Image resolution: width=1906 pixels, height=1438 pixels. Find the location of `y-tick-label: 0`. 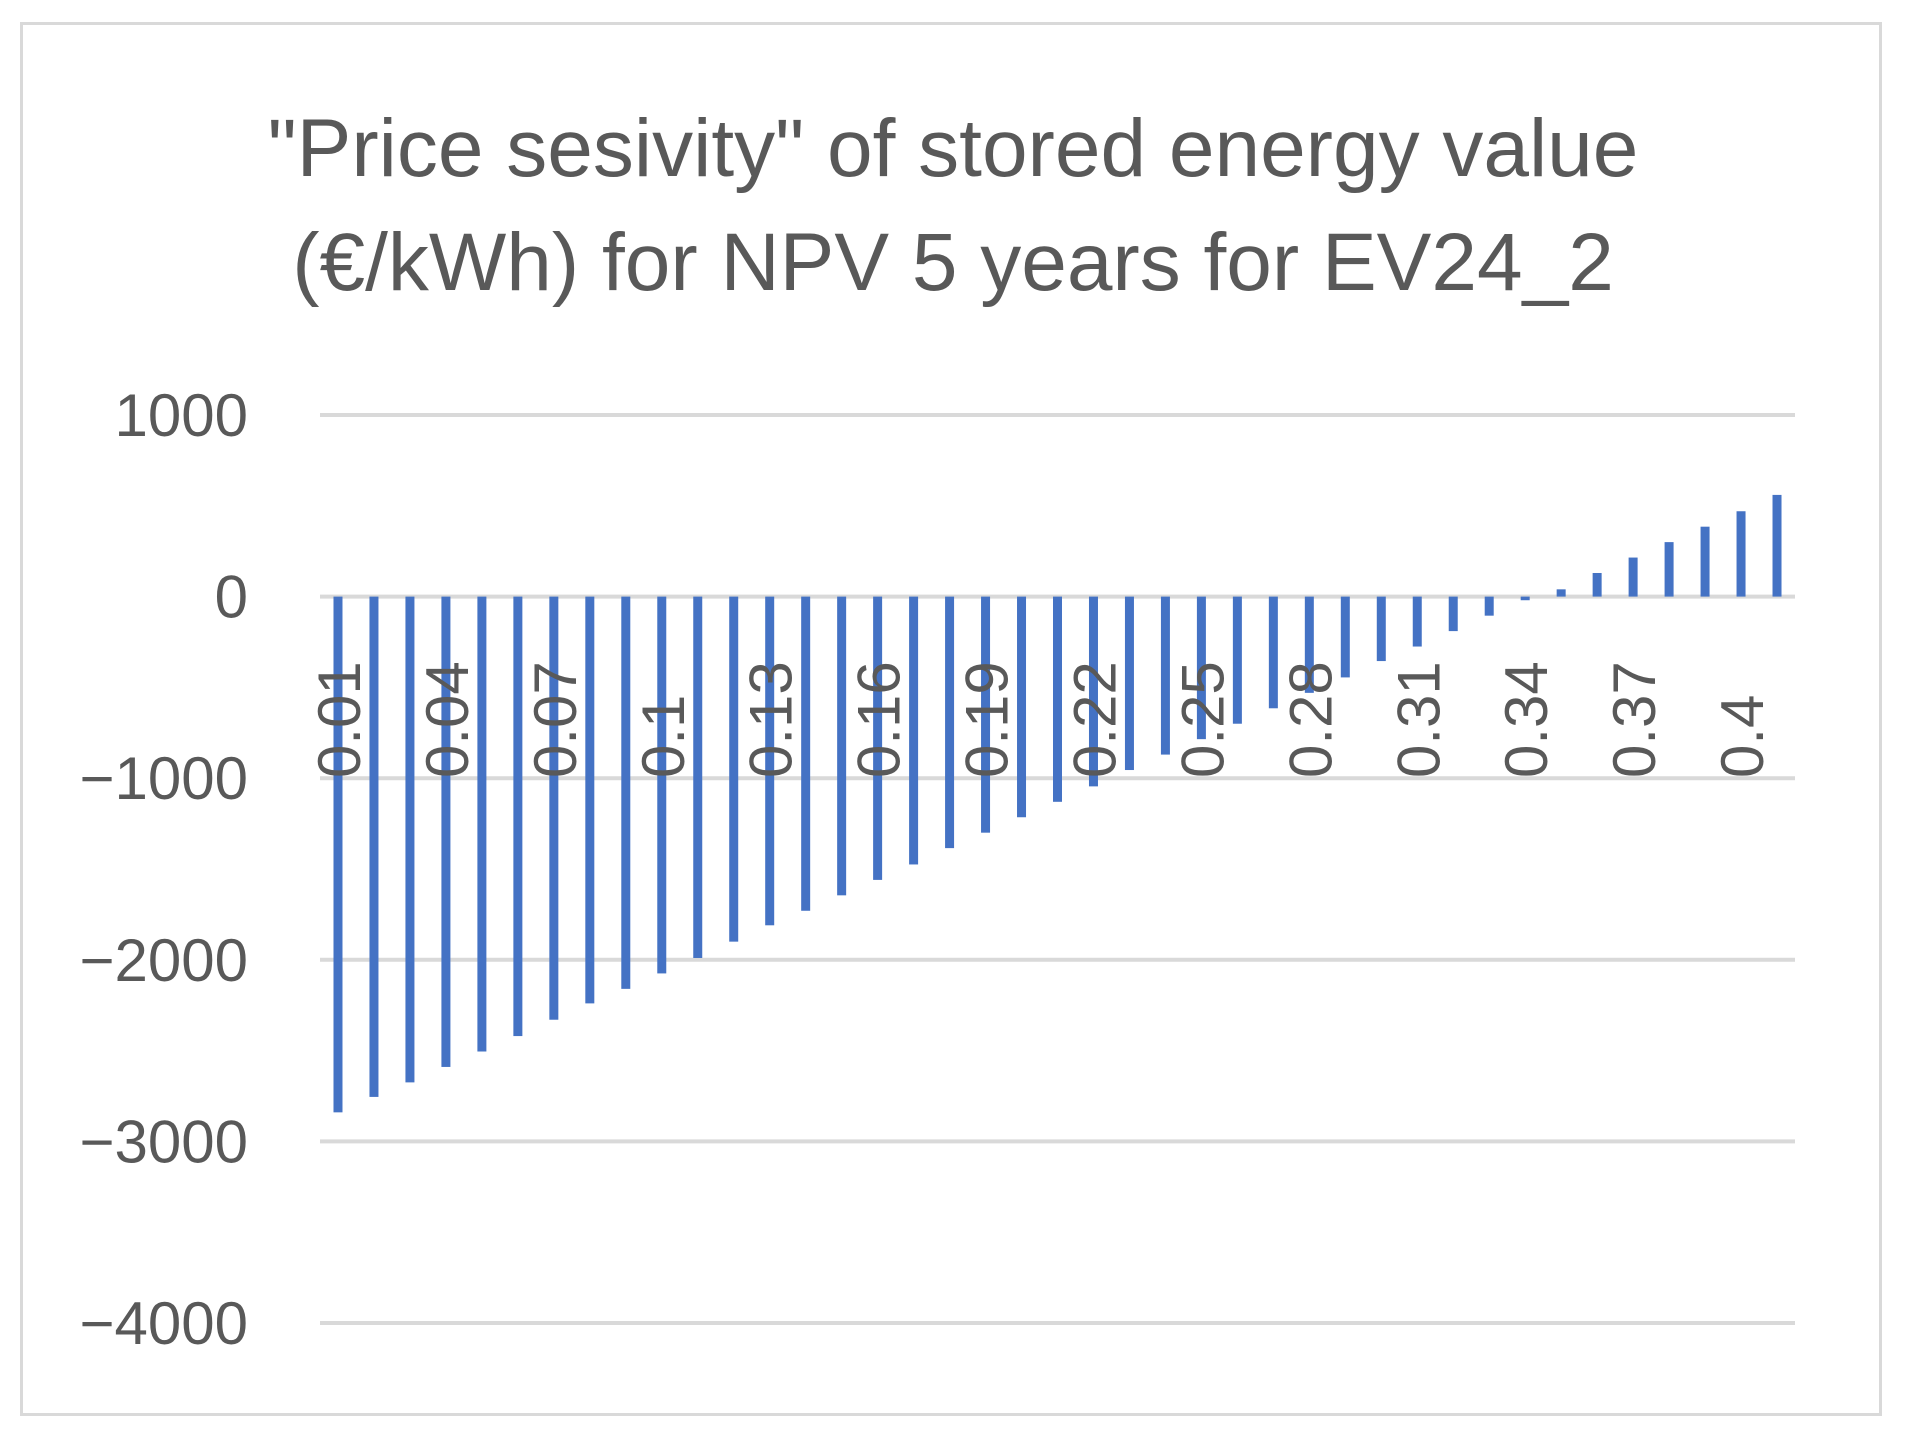

y-tick-label: 0 is located at coordinates (231, 597).